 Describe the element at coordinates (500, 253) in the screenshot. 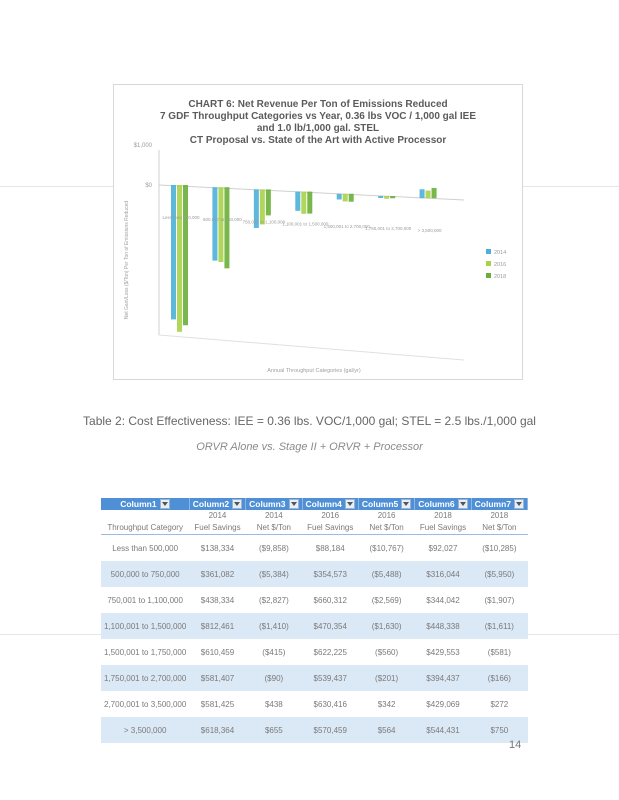

I see `legend-label-2014: 2014` at that location.